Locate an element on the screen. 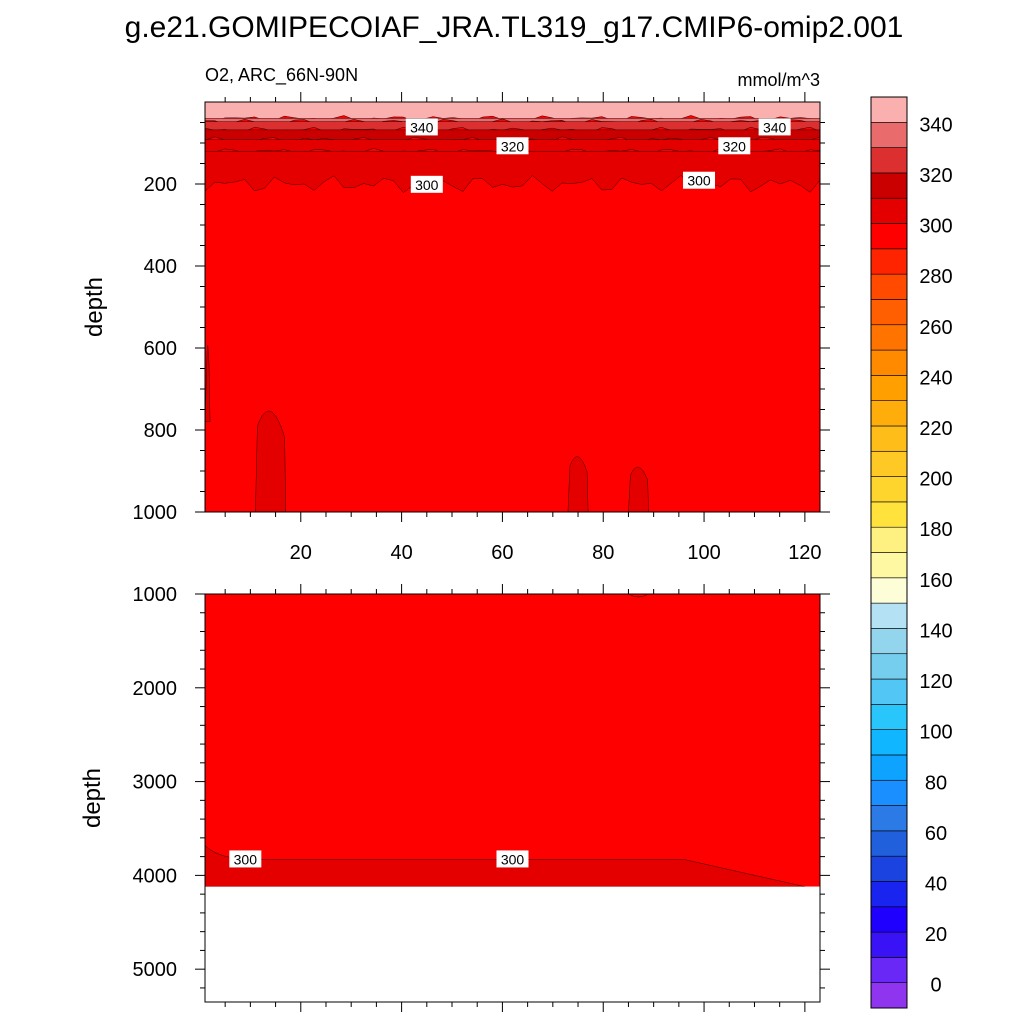 This screenshot has width=1024, height=1024. lower-y-axis-label: depth is located at coordinates (92, 798).